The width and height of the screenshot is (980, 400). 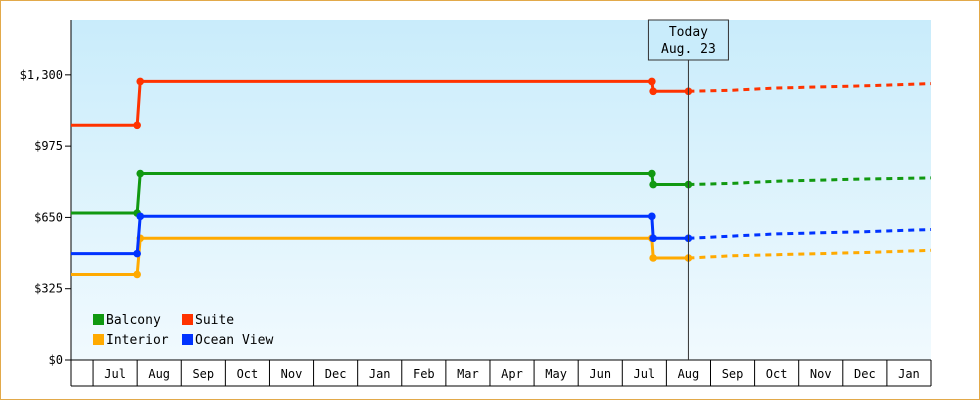 I want to click on legend-swatch-balcony, so click(x=98, y=319).